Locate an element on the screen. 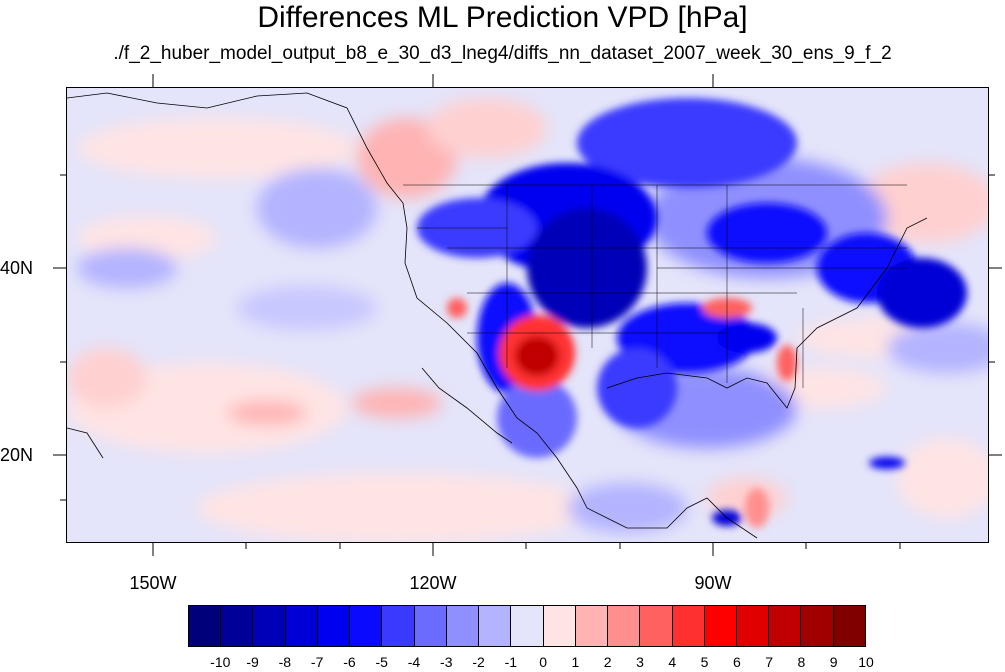 This screenshot has height=672, width=1005. colorbar-label: -10 is located at coordinates (220, 662).